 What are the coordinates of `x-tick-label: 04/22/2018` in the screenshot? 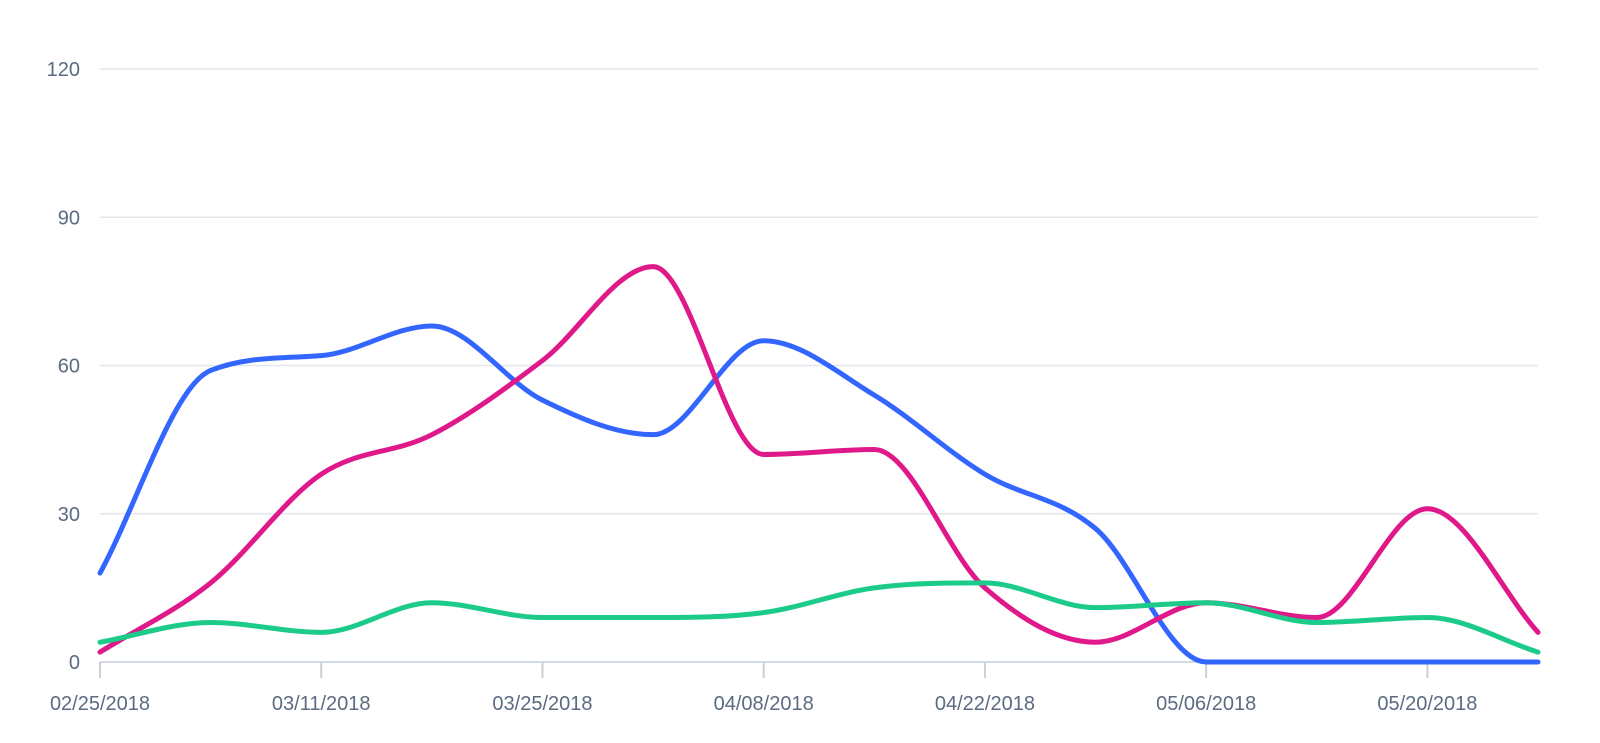 It's located at (985, 704).